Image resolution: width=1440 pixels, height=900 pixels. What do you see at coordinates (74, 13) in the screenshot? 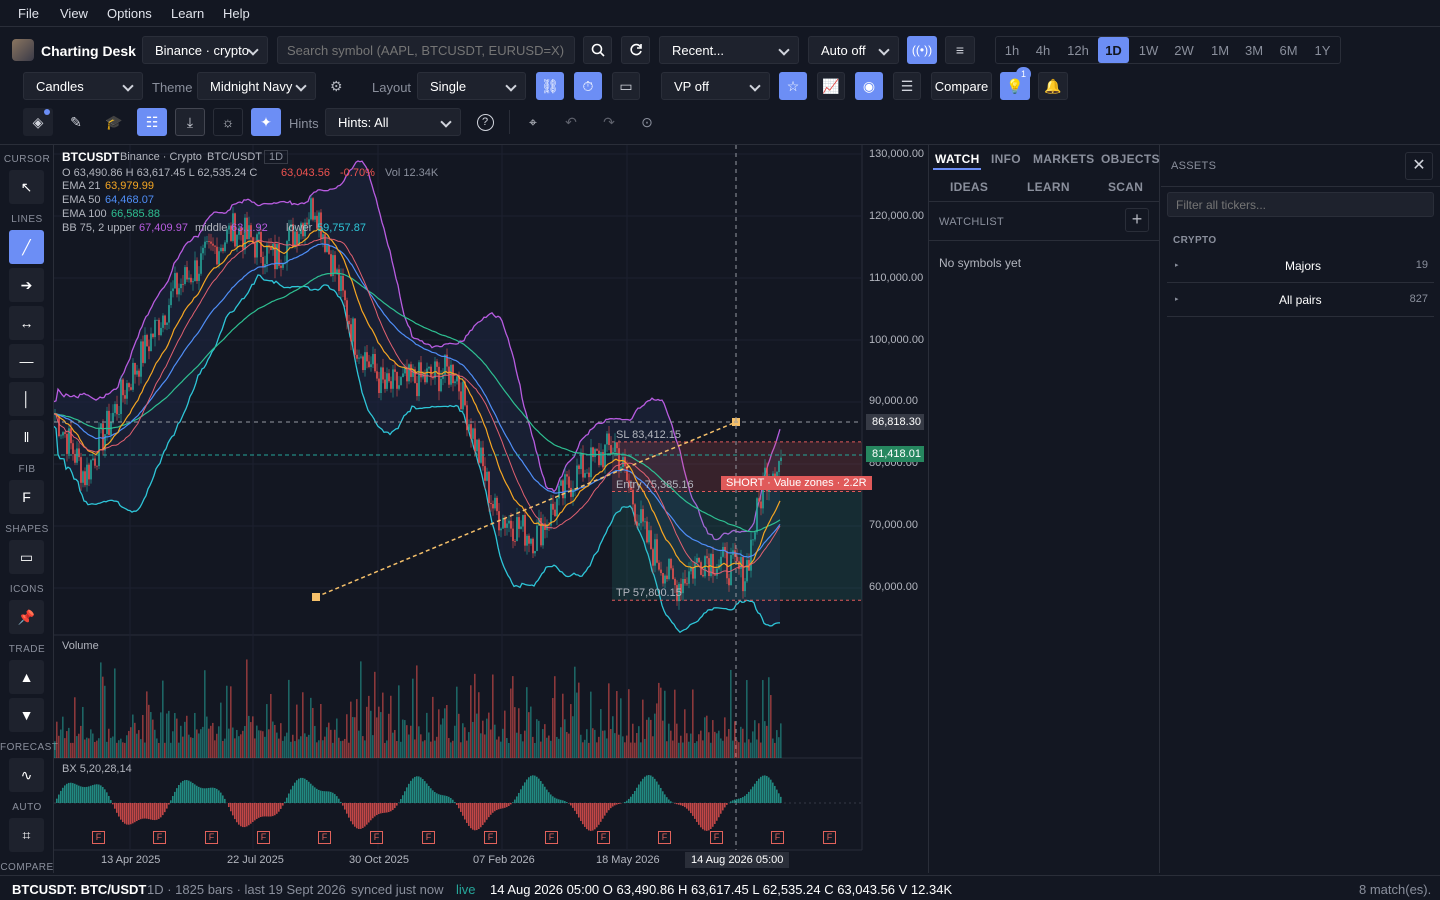
I see `menu-view: View` at bounding box center [74, 13].